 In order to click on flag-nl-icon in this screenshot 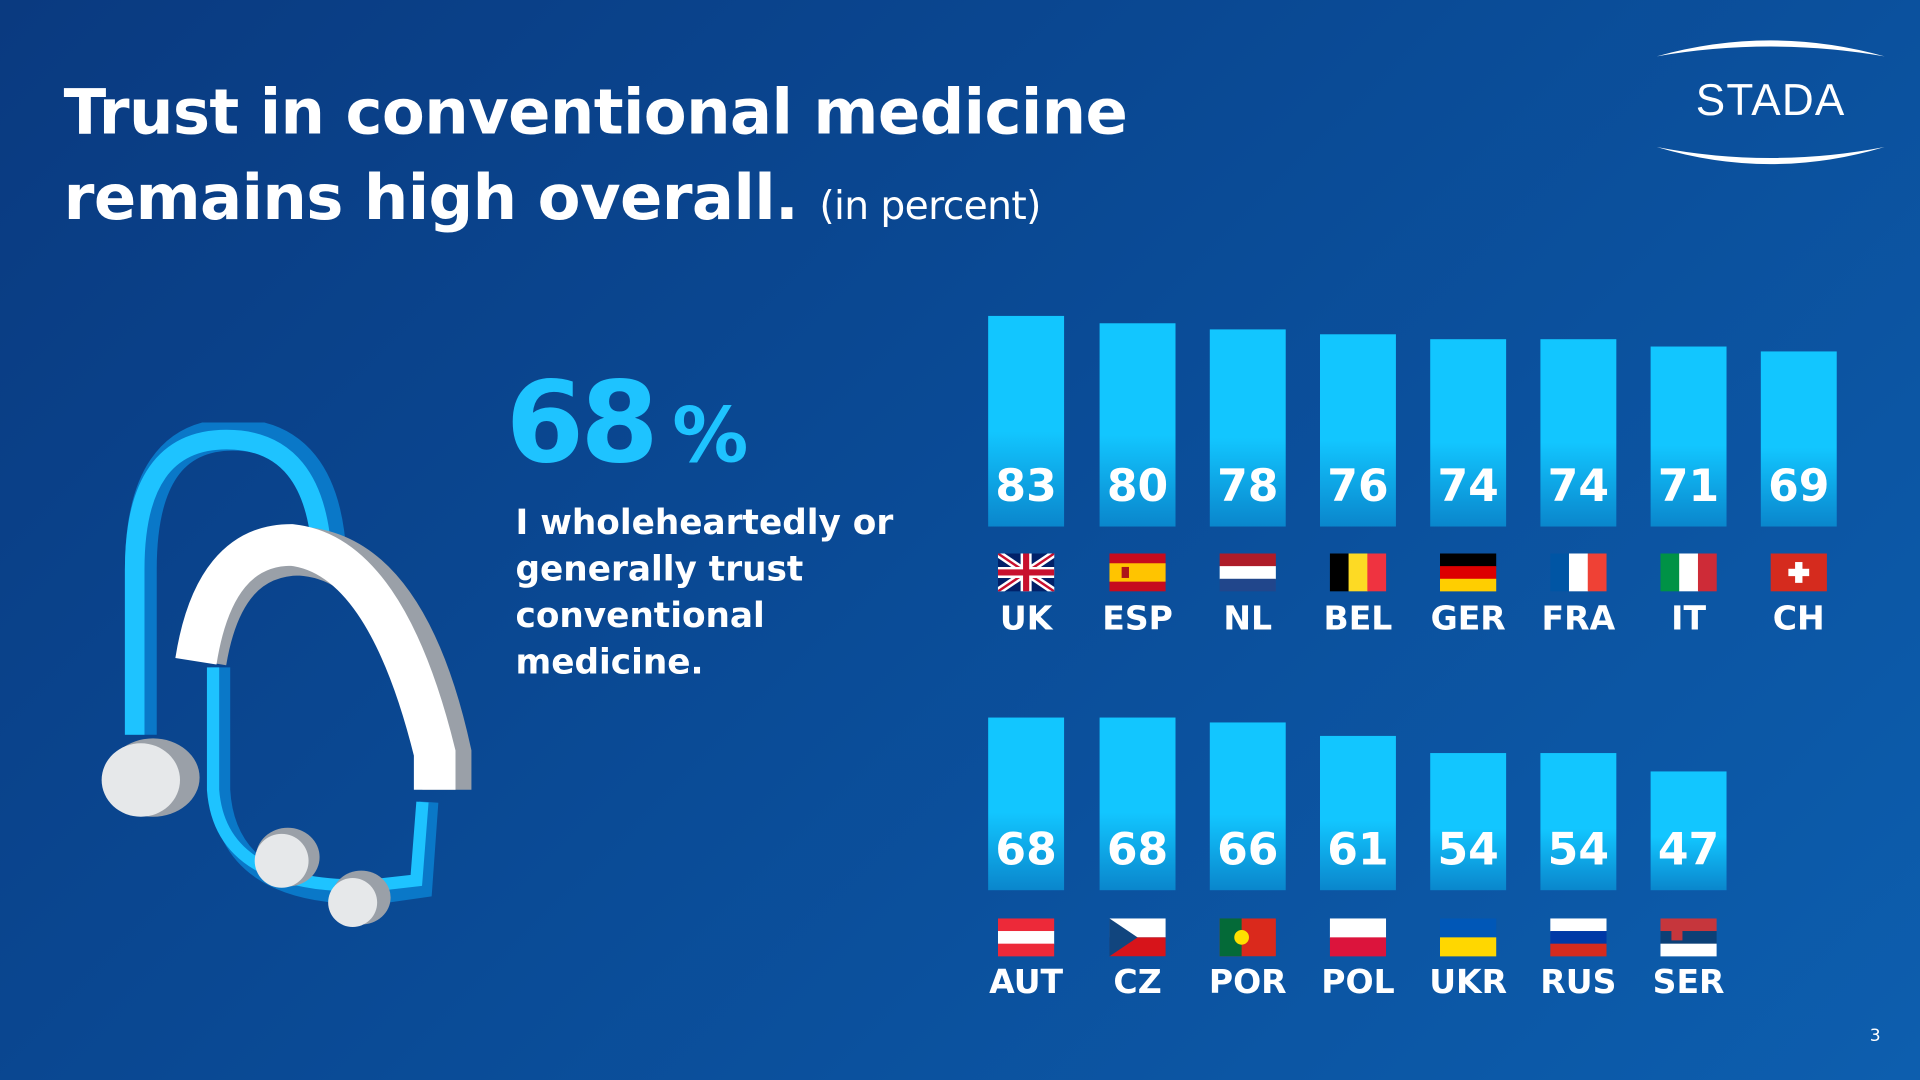, I will do `click(1247, 572)`.